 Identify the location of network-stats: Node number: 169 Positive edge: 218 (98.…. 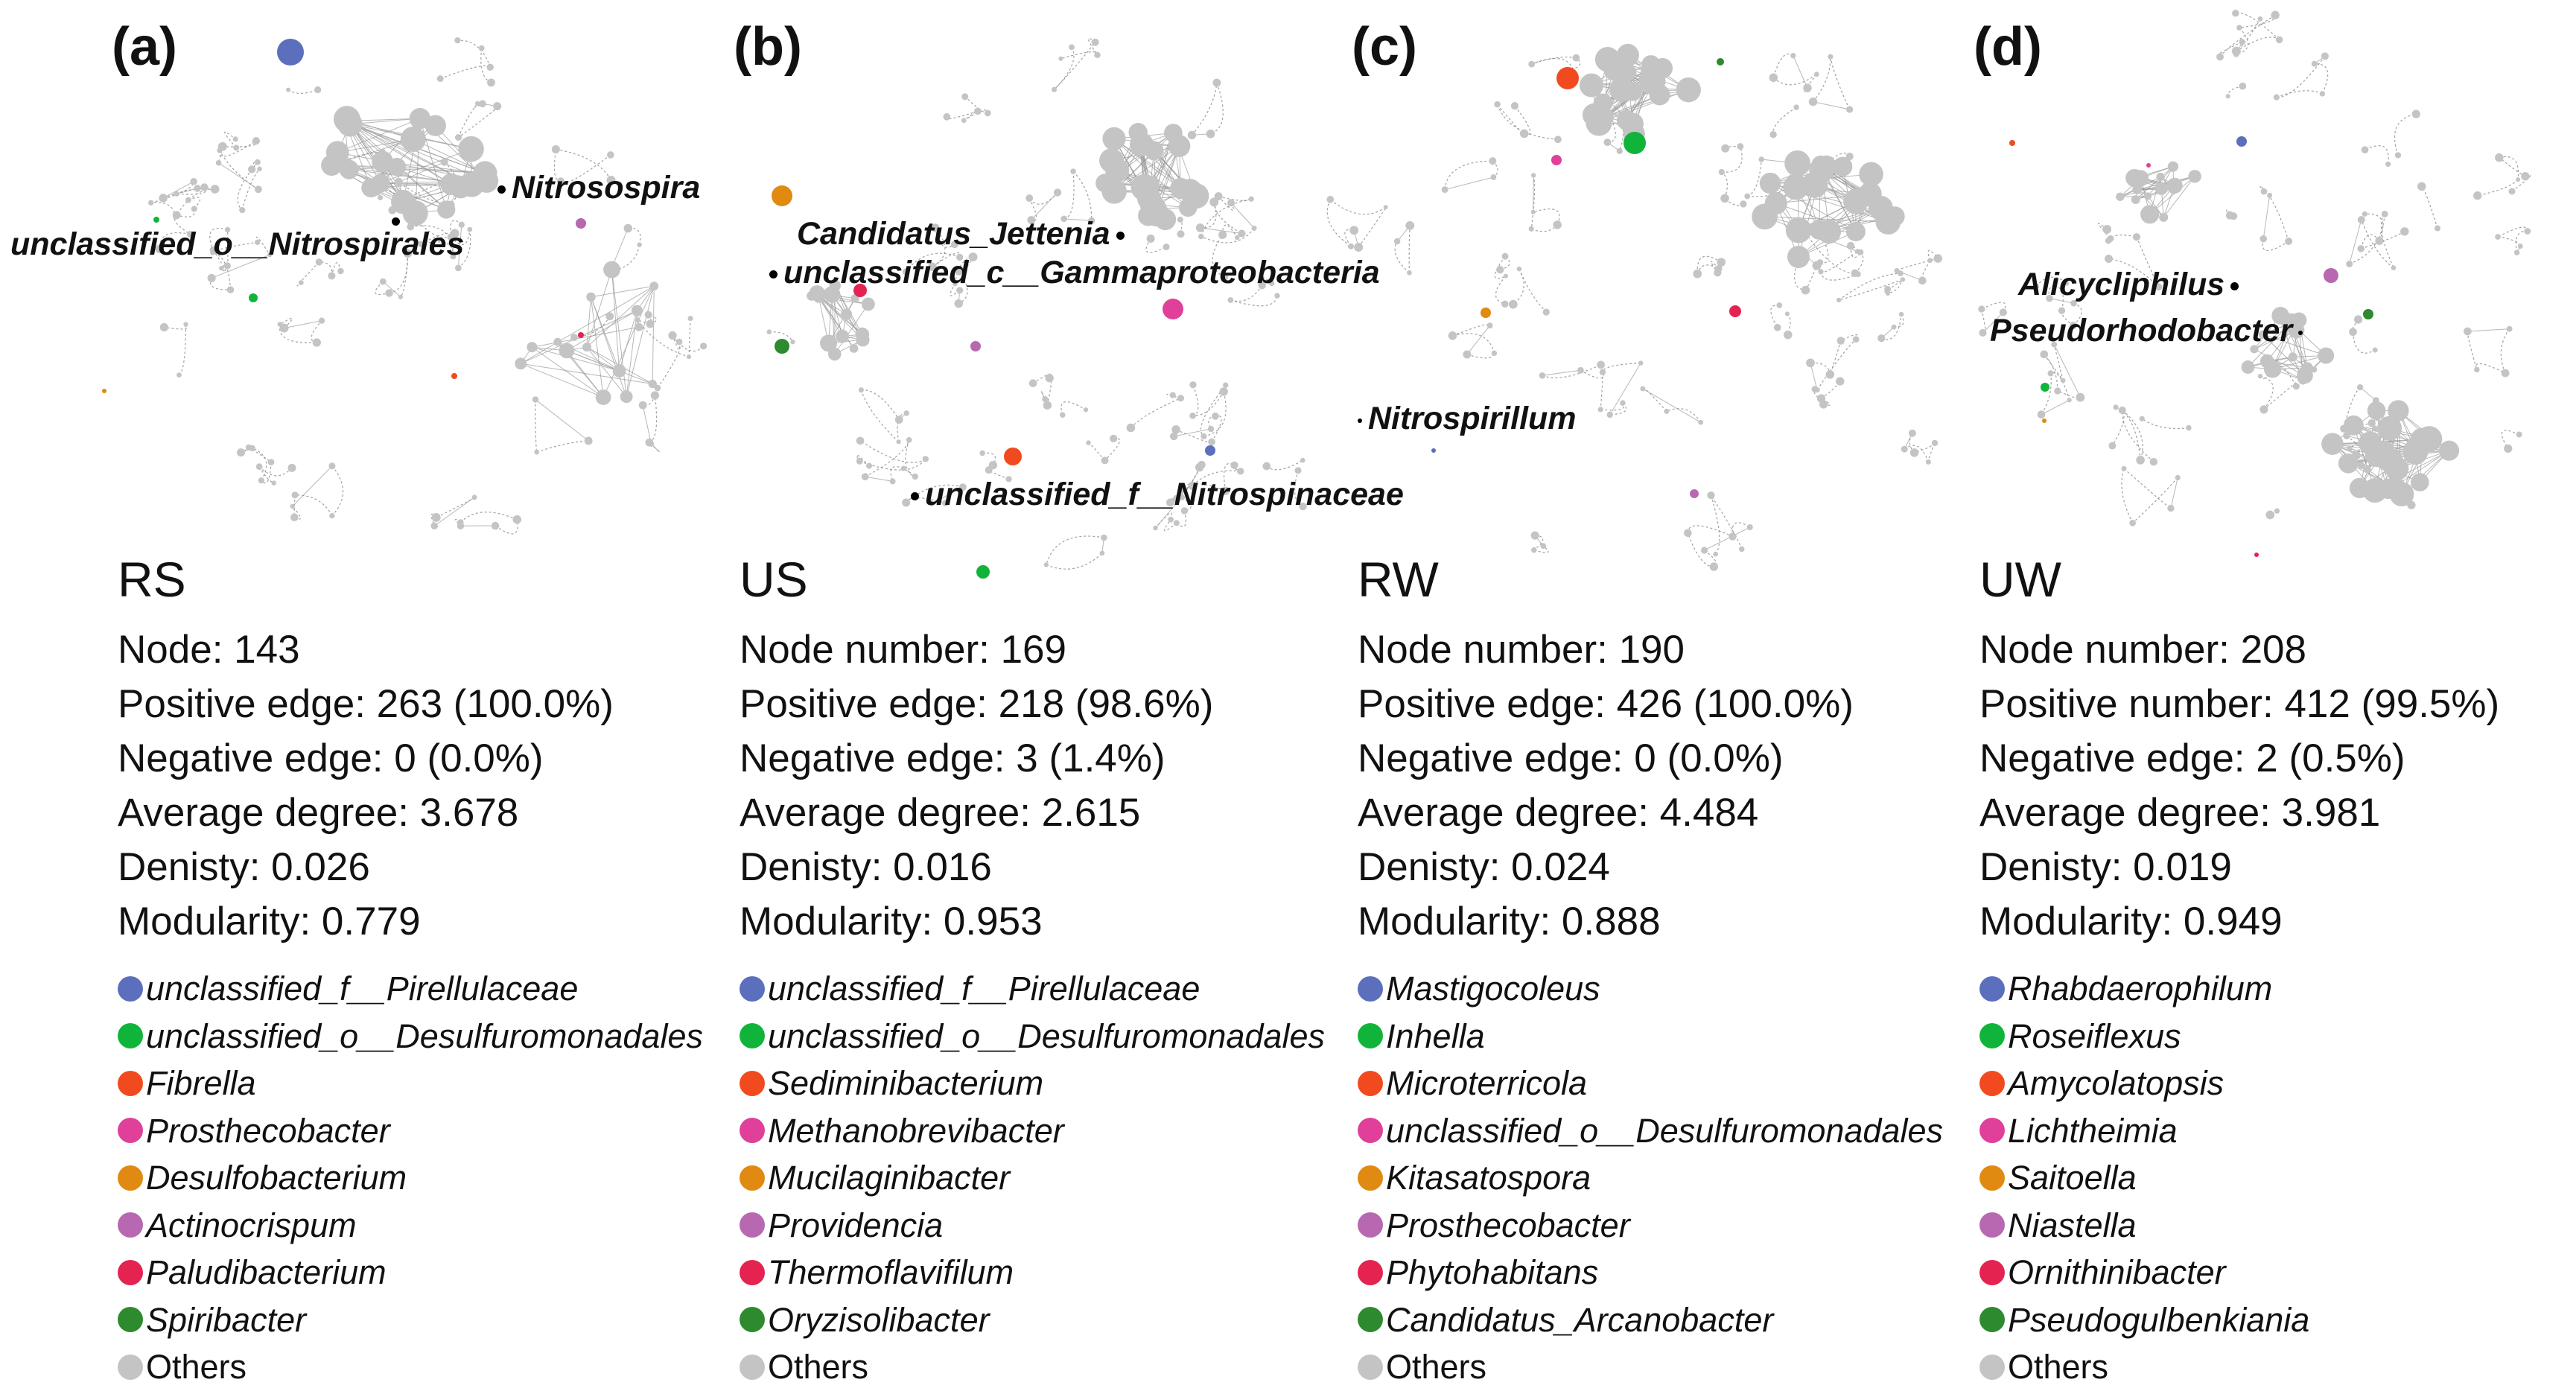
(976, 786).